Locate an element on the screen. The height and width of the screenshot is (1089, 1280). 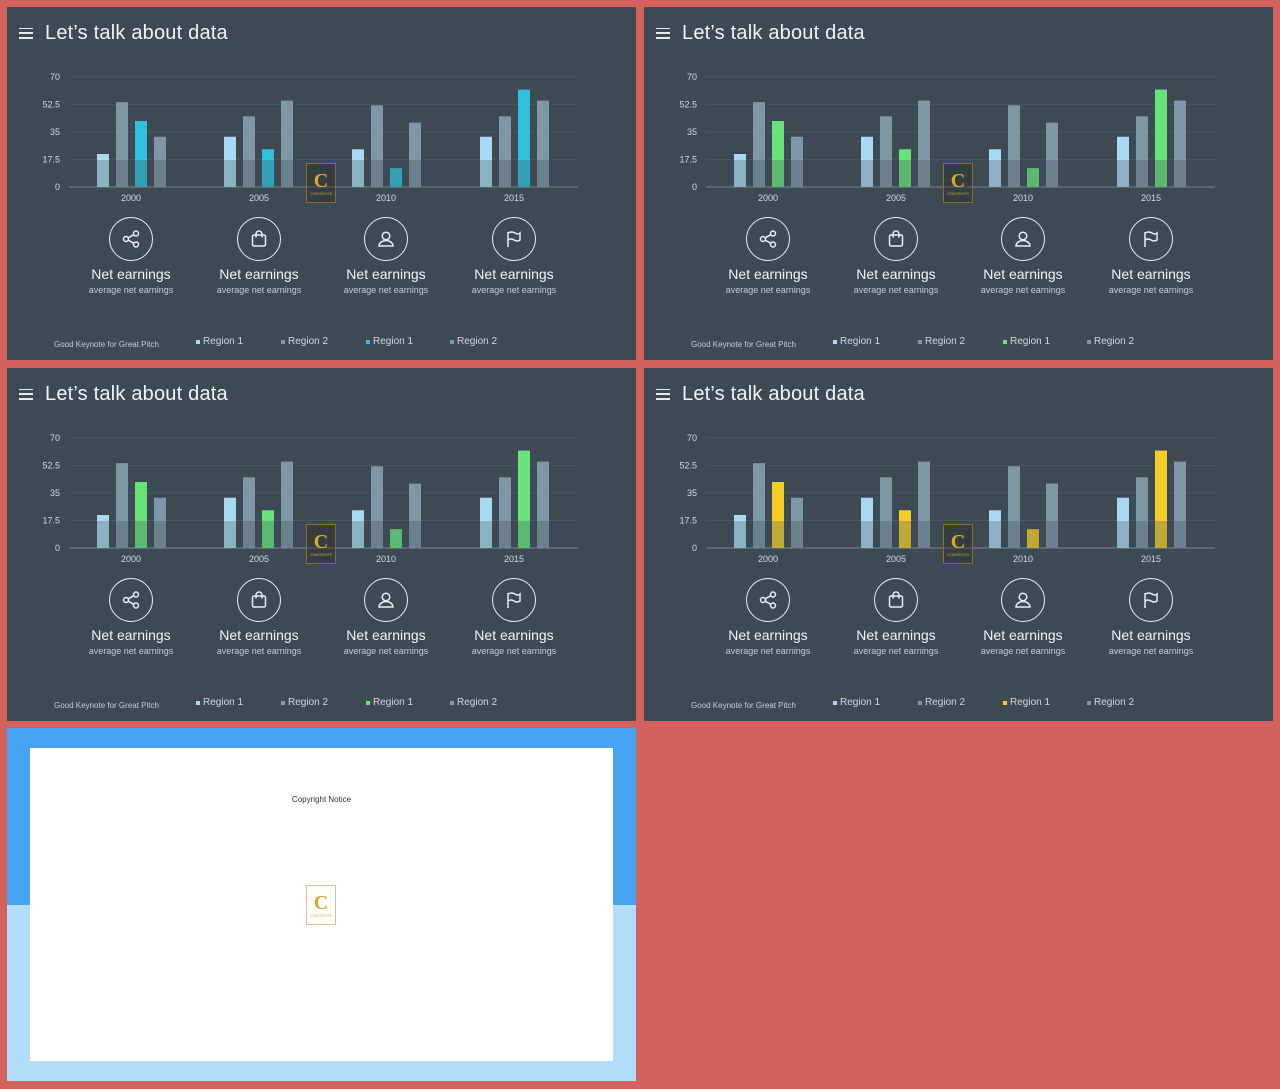
y-tick-label: 35 is located at coordinates (55, 132).